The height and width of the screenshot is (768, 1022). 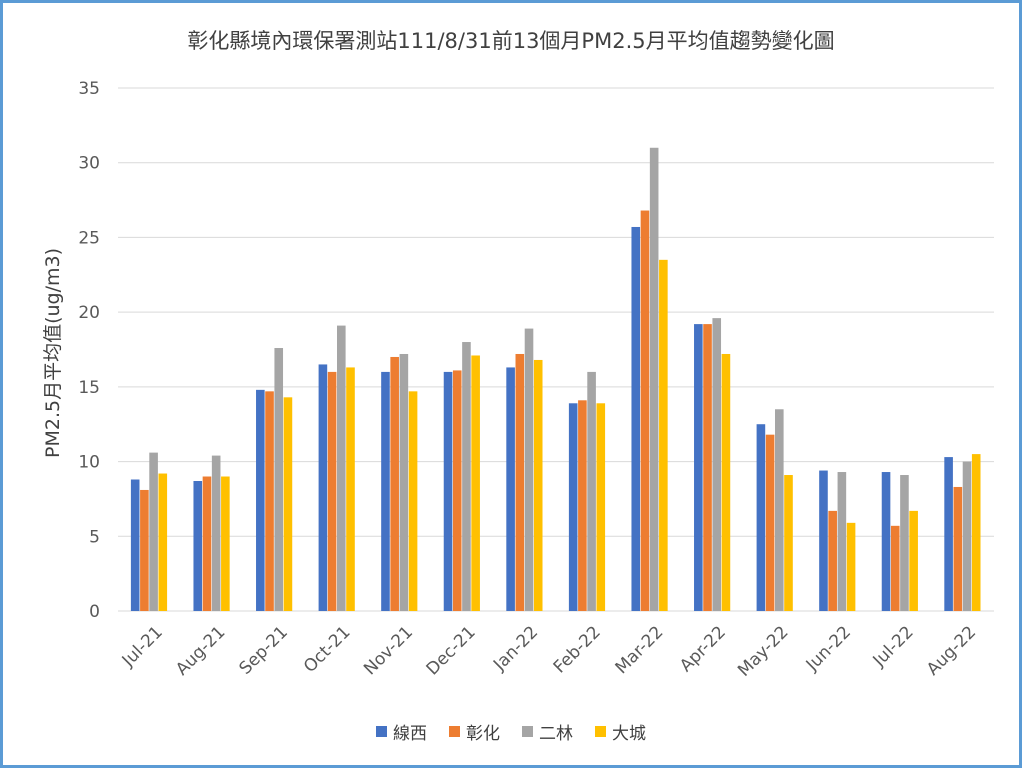 I want to click on bar-Mar-22-大城, so click(x=663, y=435).